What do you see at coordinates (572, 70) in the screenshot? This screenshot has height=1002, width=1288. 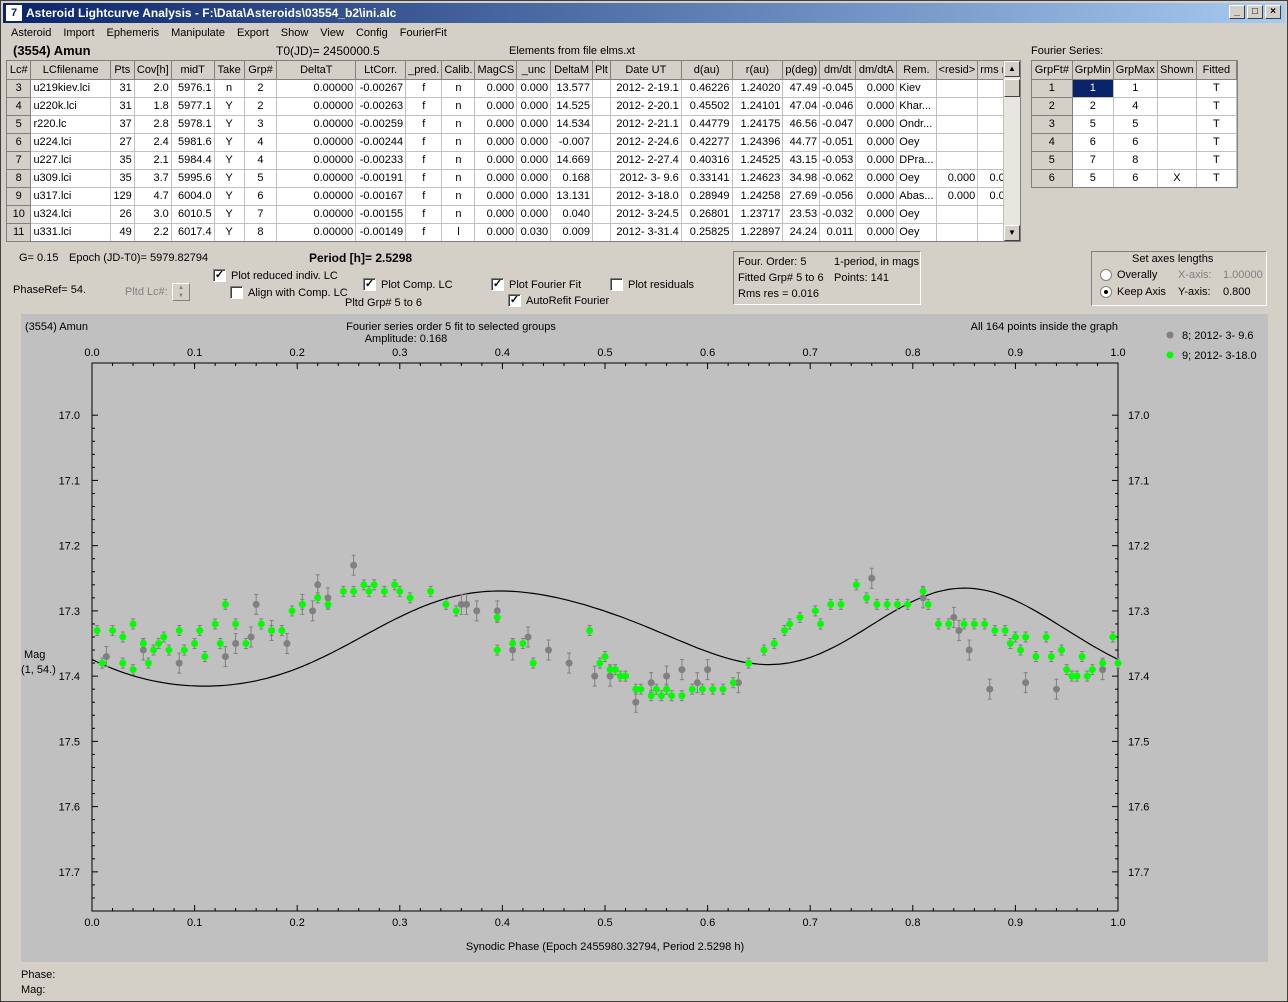 I see `column-header: DeltaM` at bounding box center [572, 70].